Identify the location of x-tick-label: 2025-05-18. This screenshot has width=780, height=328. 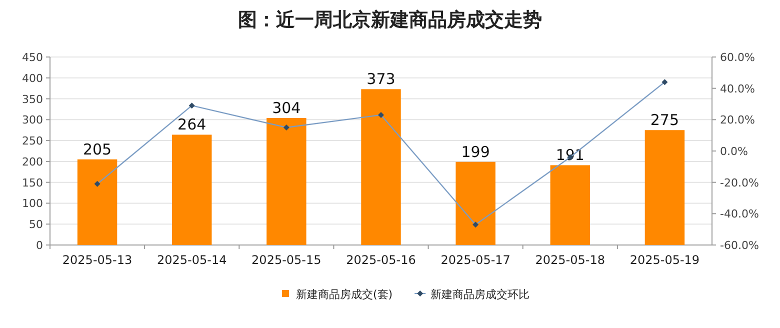
(570, 260).